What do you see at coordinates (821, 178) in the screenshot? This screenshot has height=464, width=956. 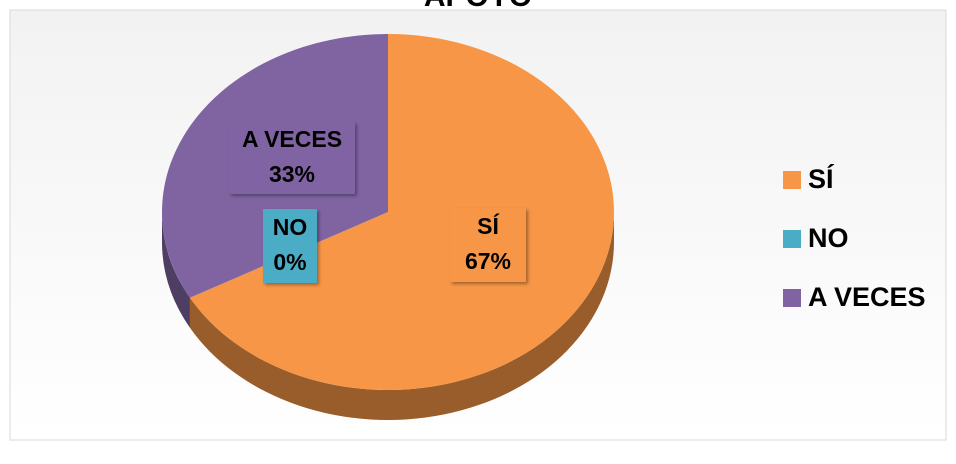 I see `legend-label: SÍ` at bounding box center [821, 178].